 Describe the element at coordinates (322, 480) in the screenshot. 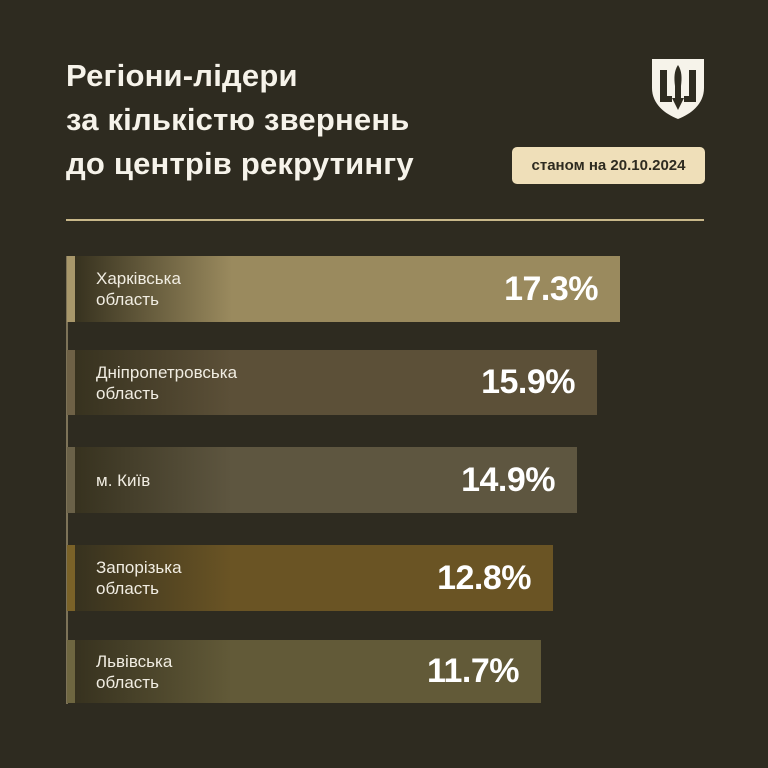

I see `bar-kyiv: м. Київ 14.9%` at that location.